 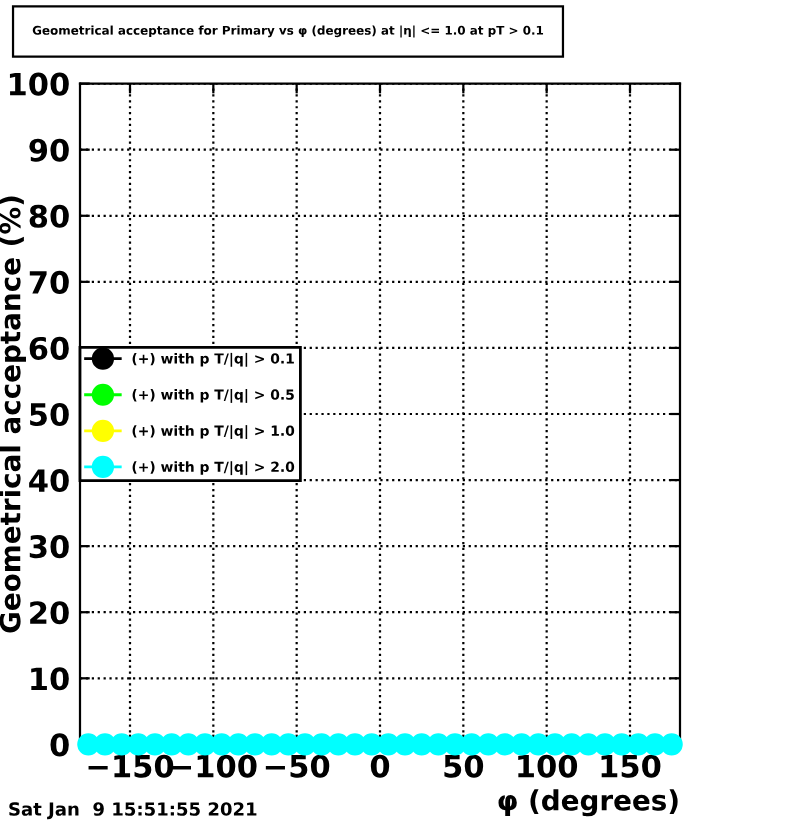 What do you see at coordinates (631, 766) in the screenshot?
I see `x-tick-label: 150` at bounding box center [631, 766].